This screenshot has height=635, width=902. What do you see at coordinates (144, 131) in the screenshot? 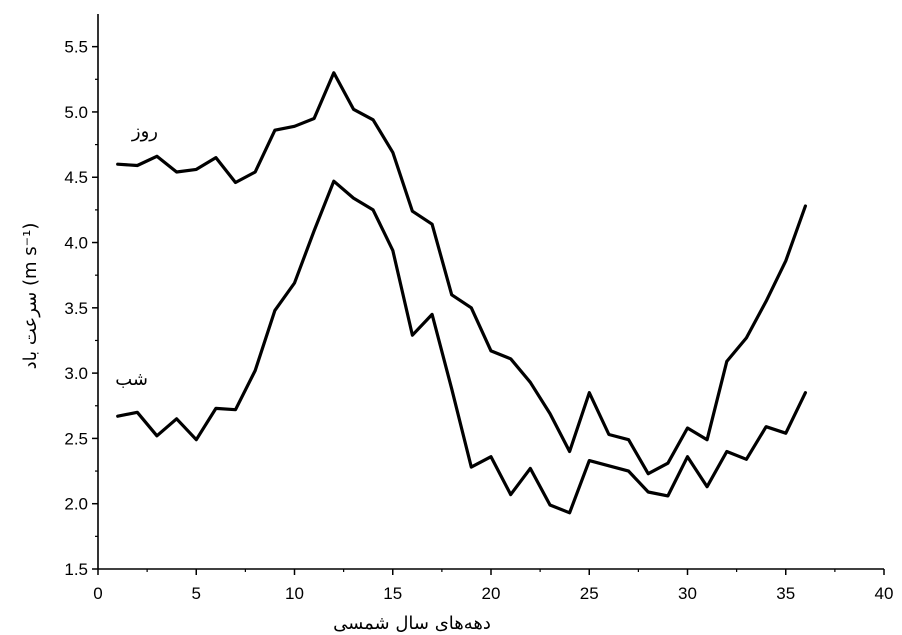
I see `series-label-day: روز` at bounding box center [144, 131].